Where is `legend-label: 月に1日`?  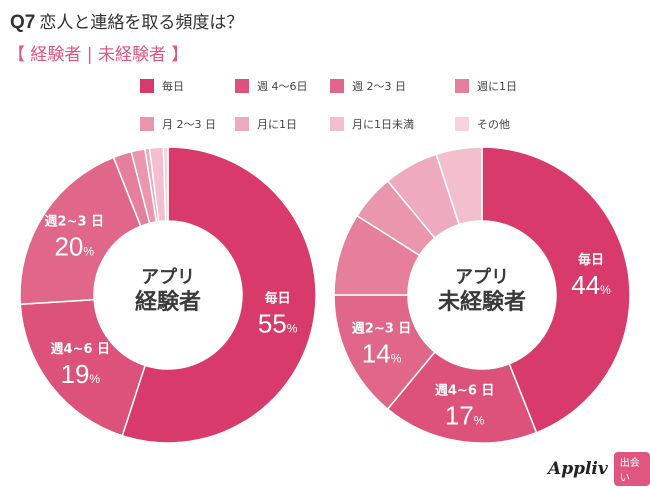
legend-label: 月に1日 is located at coordinates (277, 124).